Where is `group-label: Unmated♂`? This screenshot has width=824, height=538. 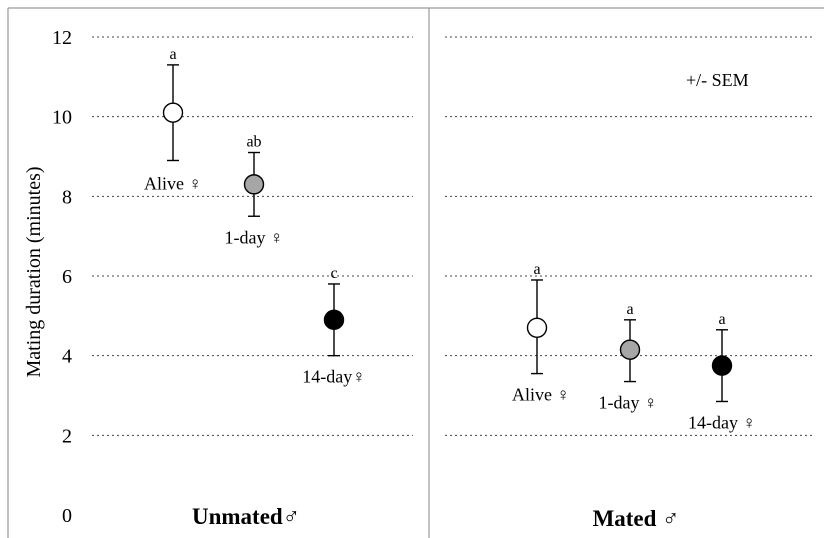 group-label: Unmated♂ is located at coordinates (246, 516).